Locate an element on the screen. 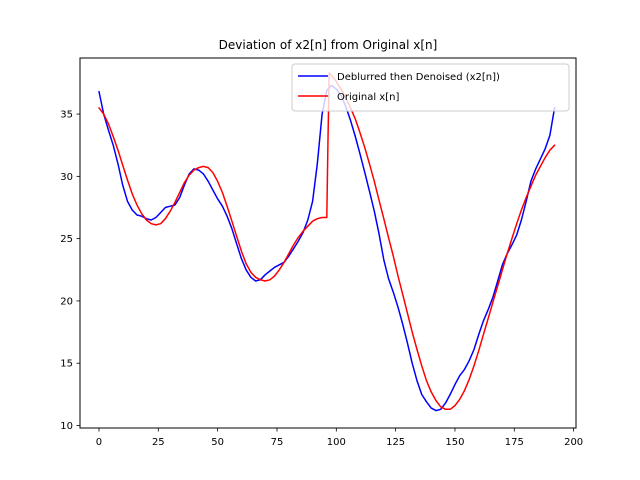  legend-box is located at coordinates (430, 87).